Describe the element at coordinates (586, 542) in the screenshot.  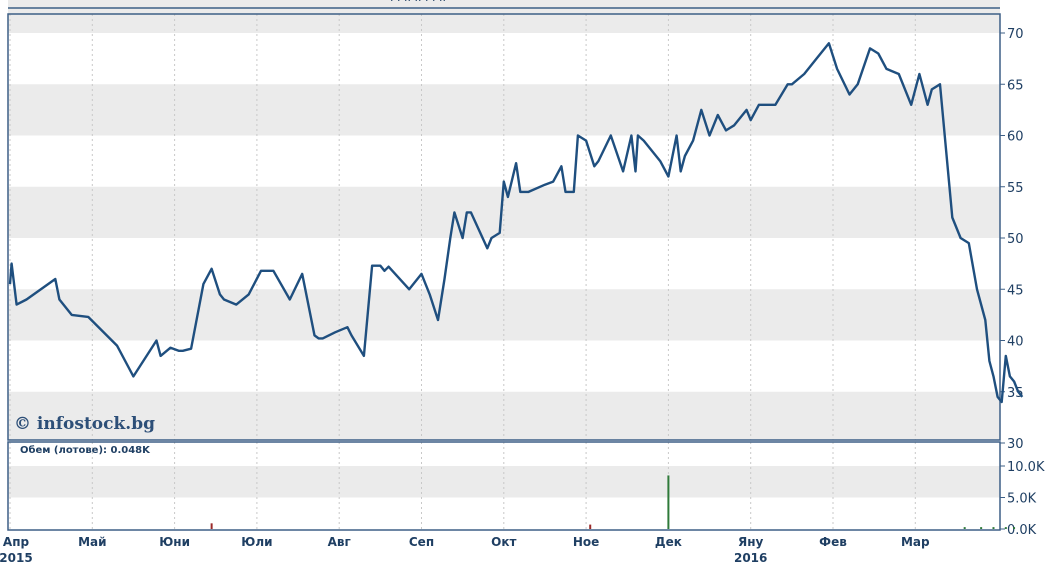
I see `x-tick-label: Ное` at that location.